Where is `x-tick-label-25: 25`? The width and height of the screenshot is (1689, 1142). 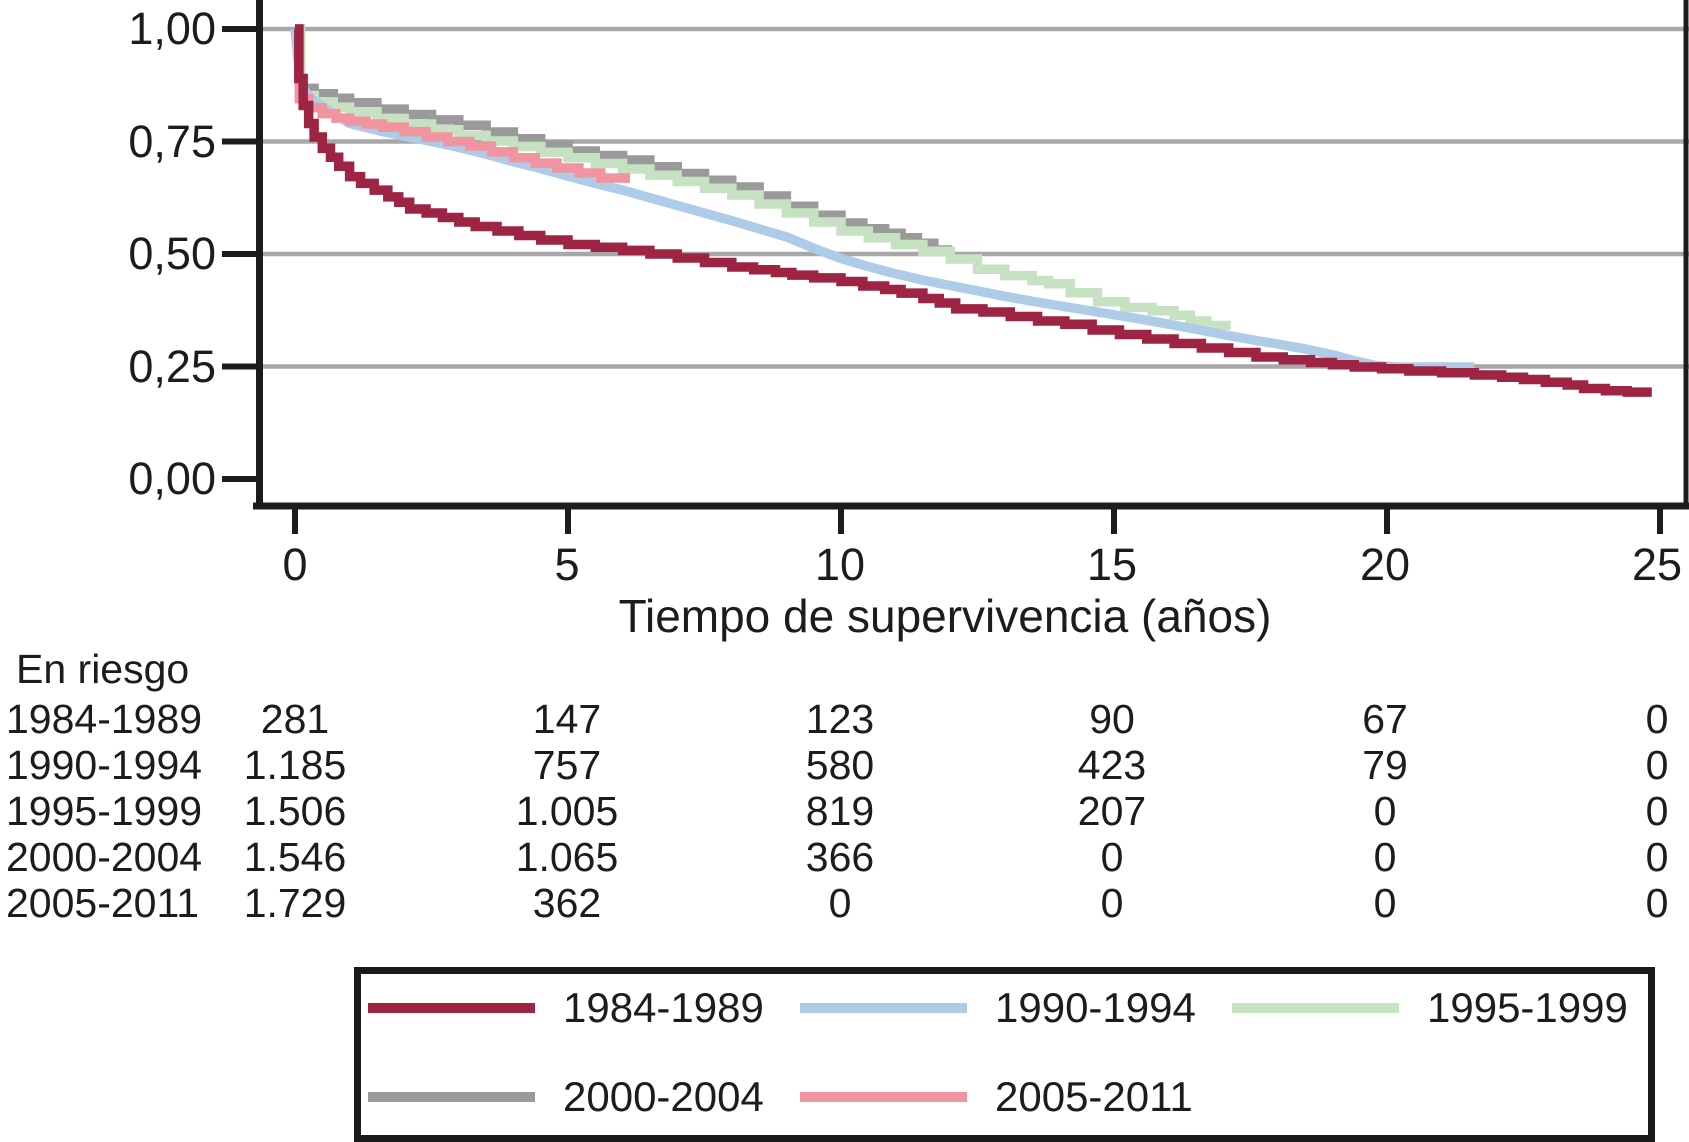 x-tick-label-25: 25 is located at coordinates (1657, 564).